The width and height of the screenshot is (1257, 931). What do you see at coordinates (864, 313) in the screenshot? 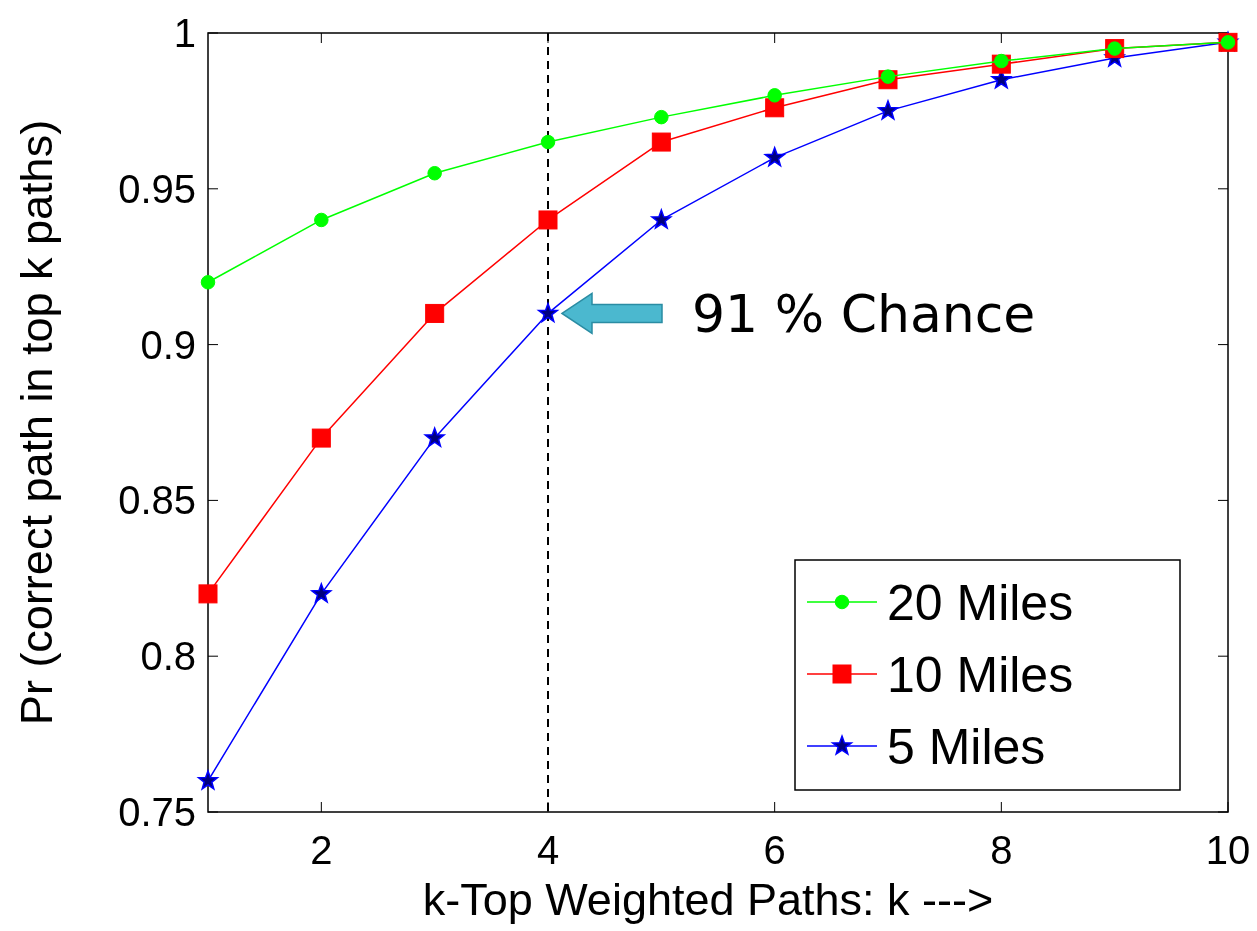
I see `annotation: 91 % Chance` at bounding box center [864, 313].